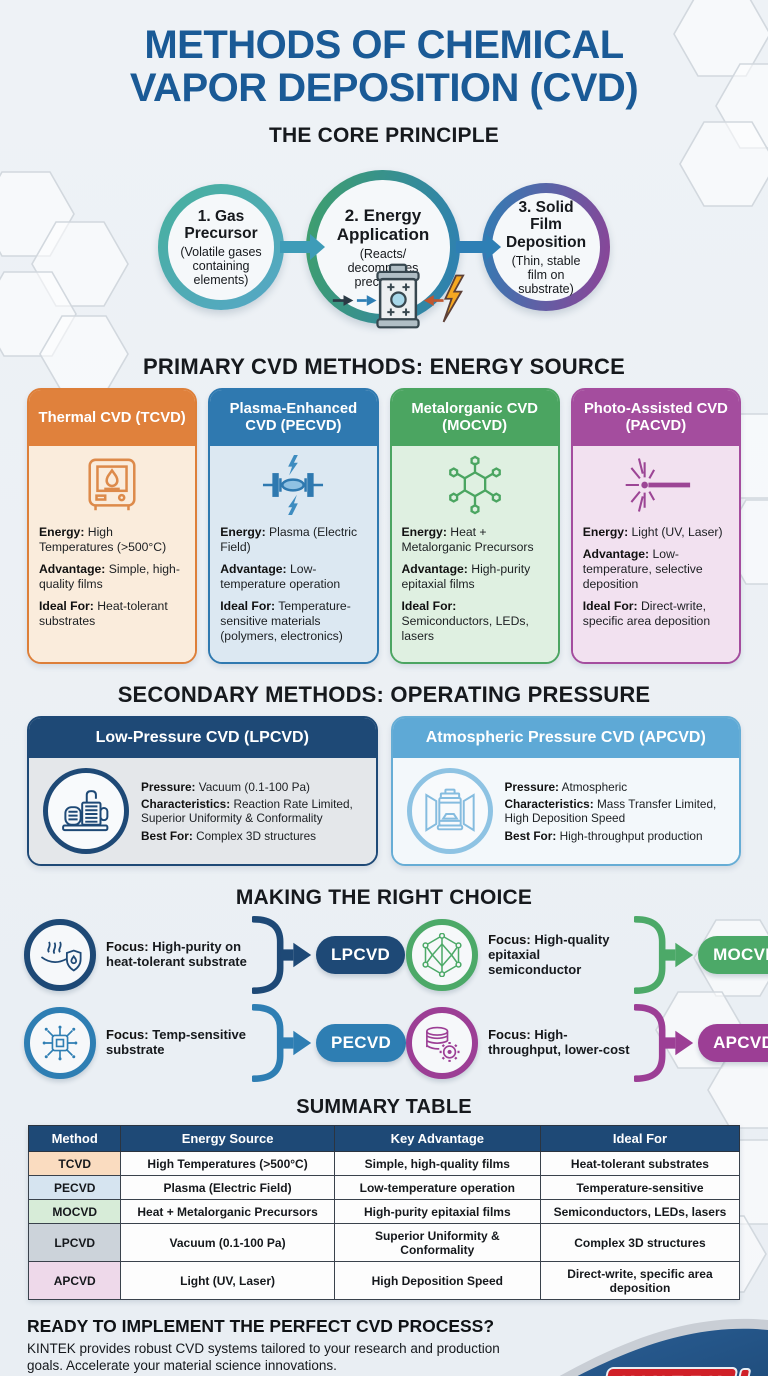  Describe the element at coordinates (221, 224) in the screenshot. I see `step-title: 1. Gas Precursor` at that location.